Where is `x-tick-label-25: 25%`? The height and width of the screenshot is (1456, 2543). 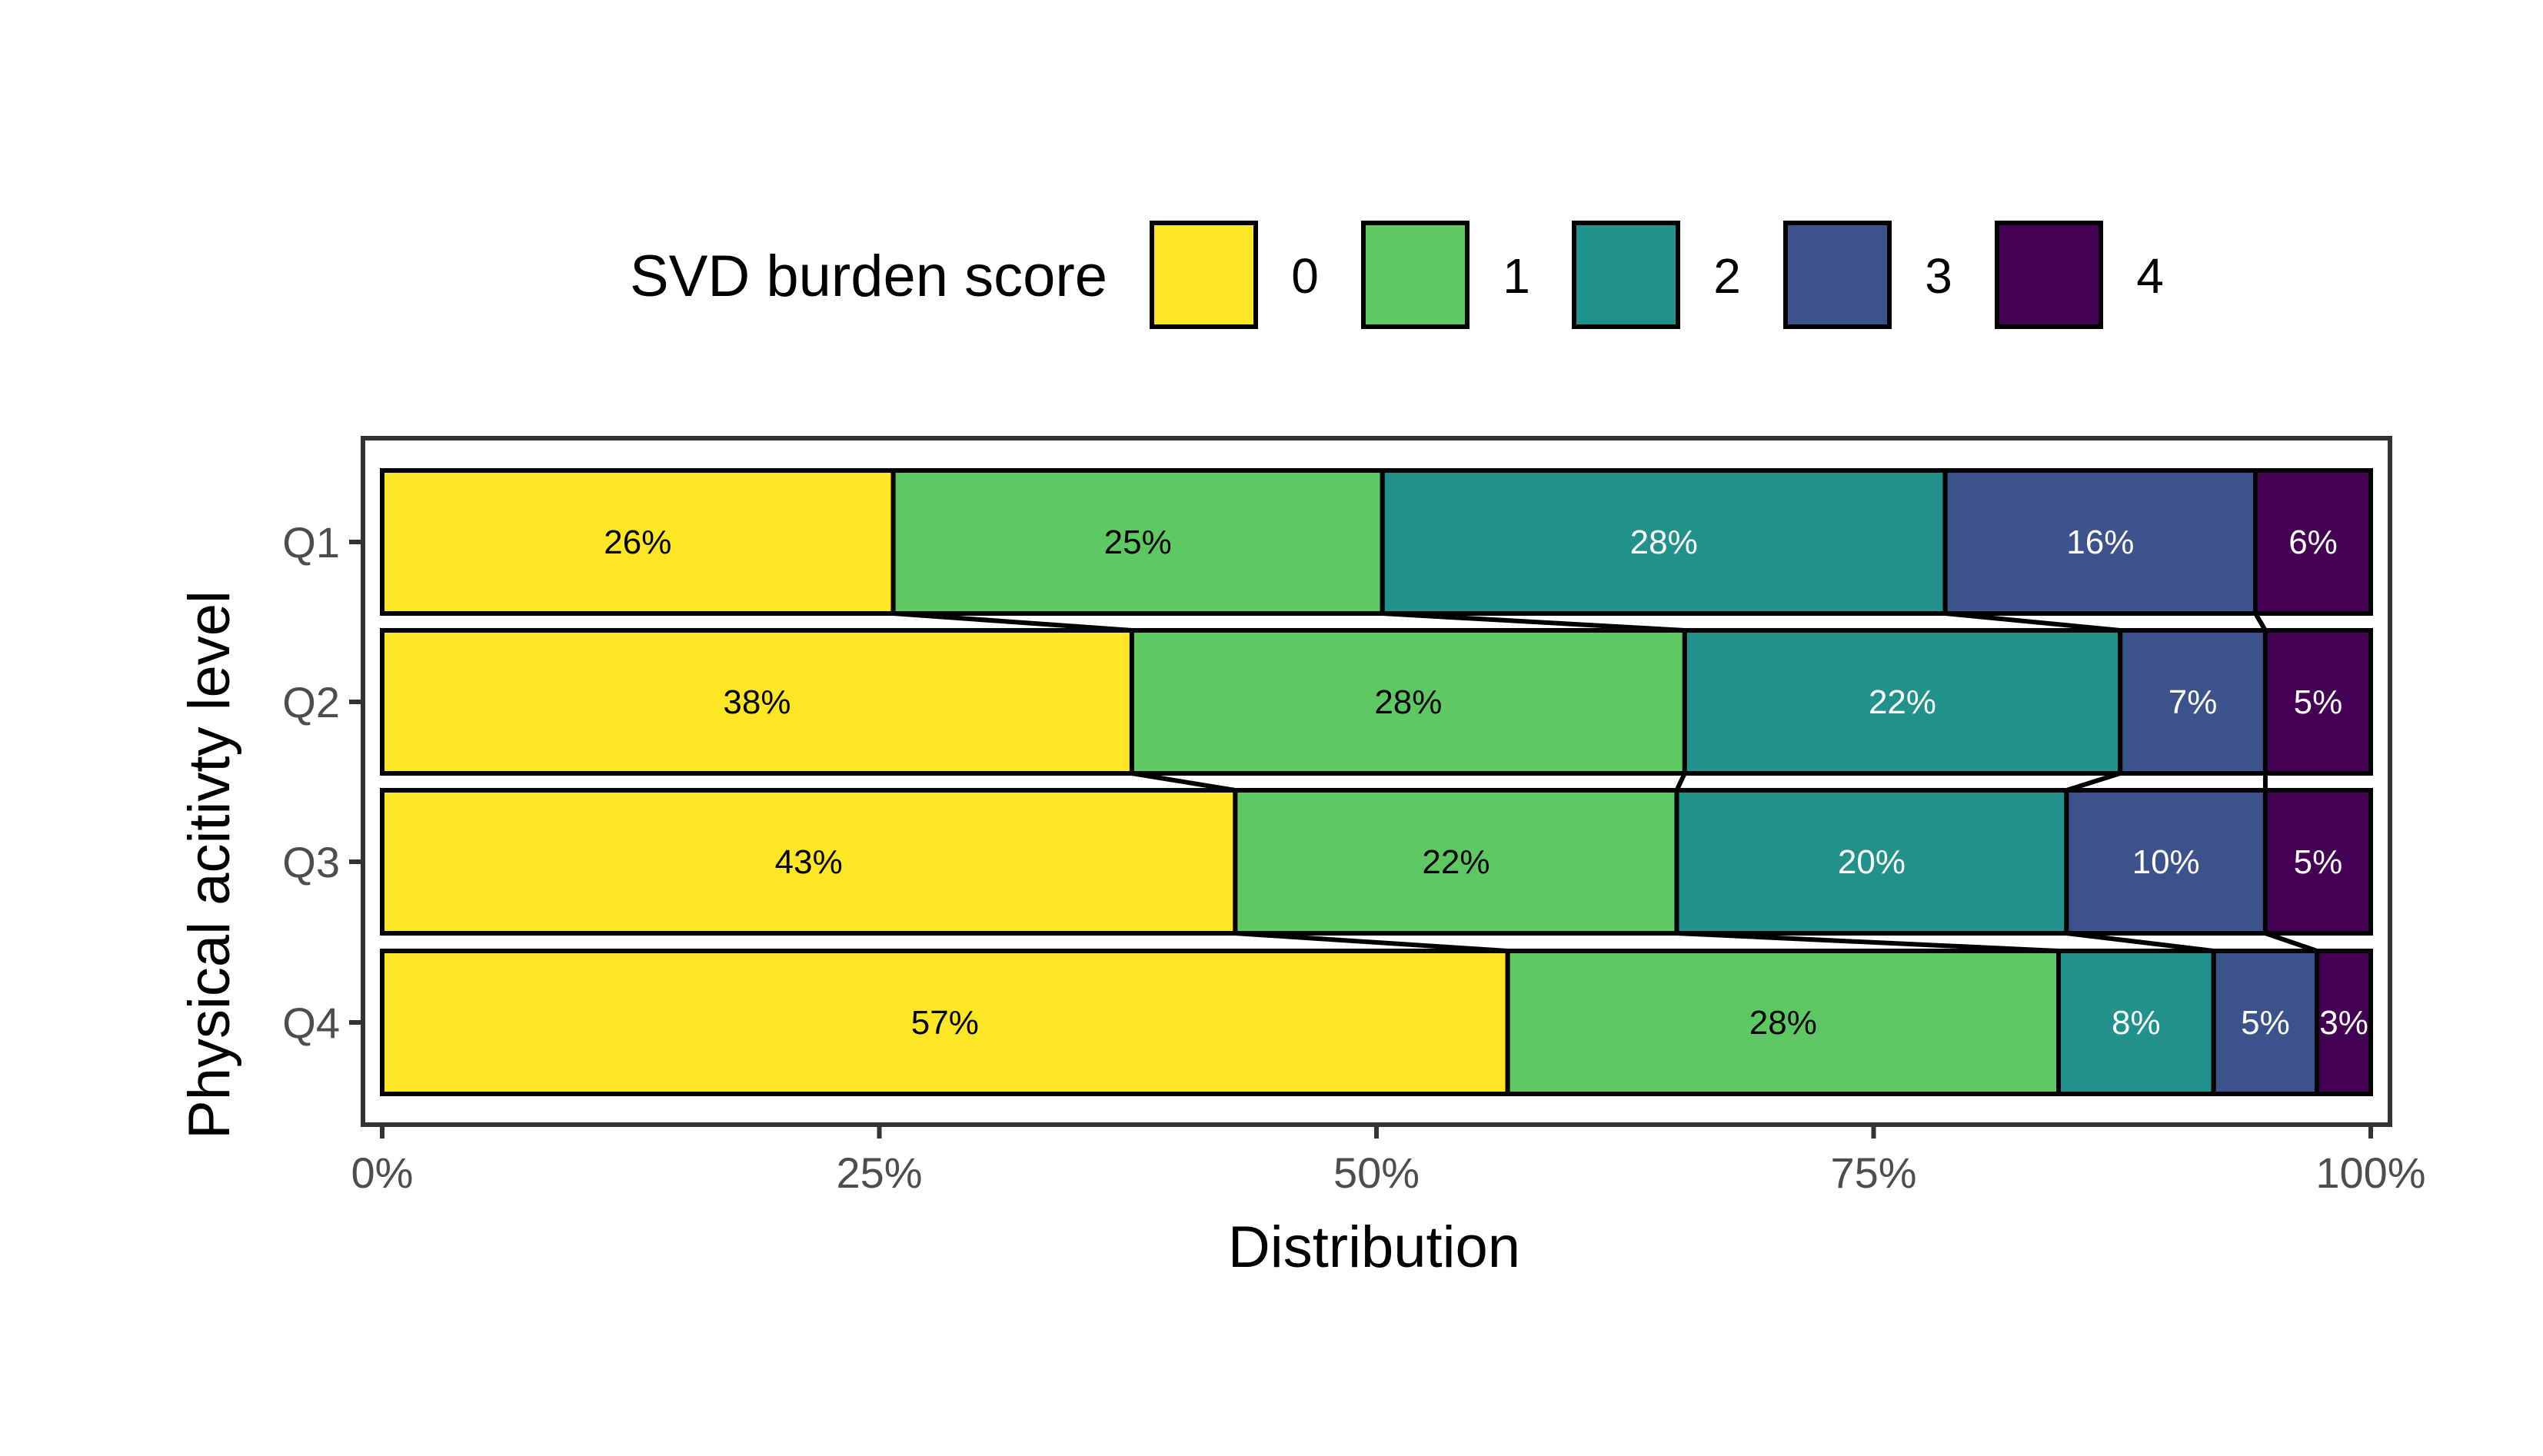
x-tick-label-25: 25% is located at coordinates (879, 1173).